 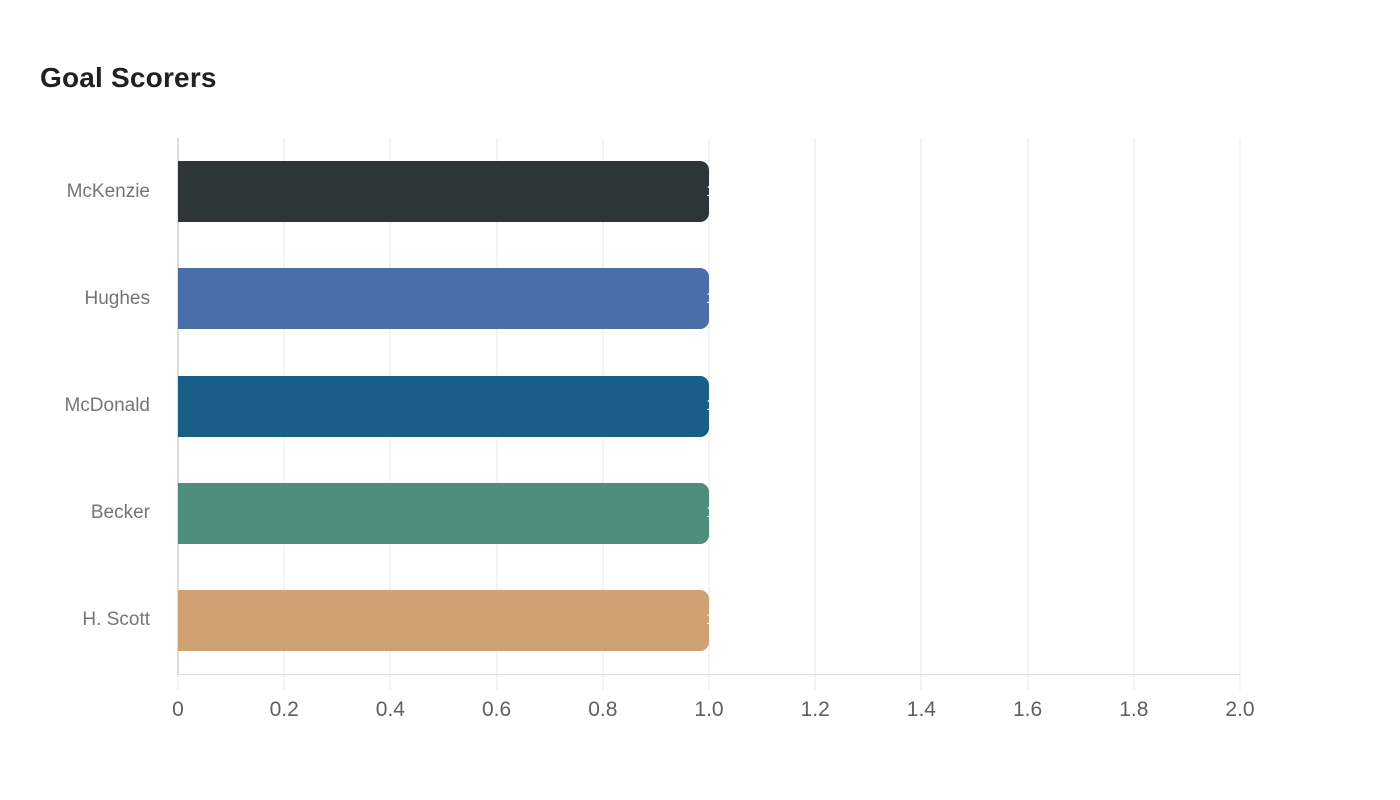 I want to click on bar-mcdonald: 1, so click(x=443, y=406).